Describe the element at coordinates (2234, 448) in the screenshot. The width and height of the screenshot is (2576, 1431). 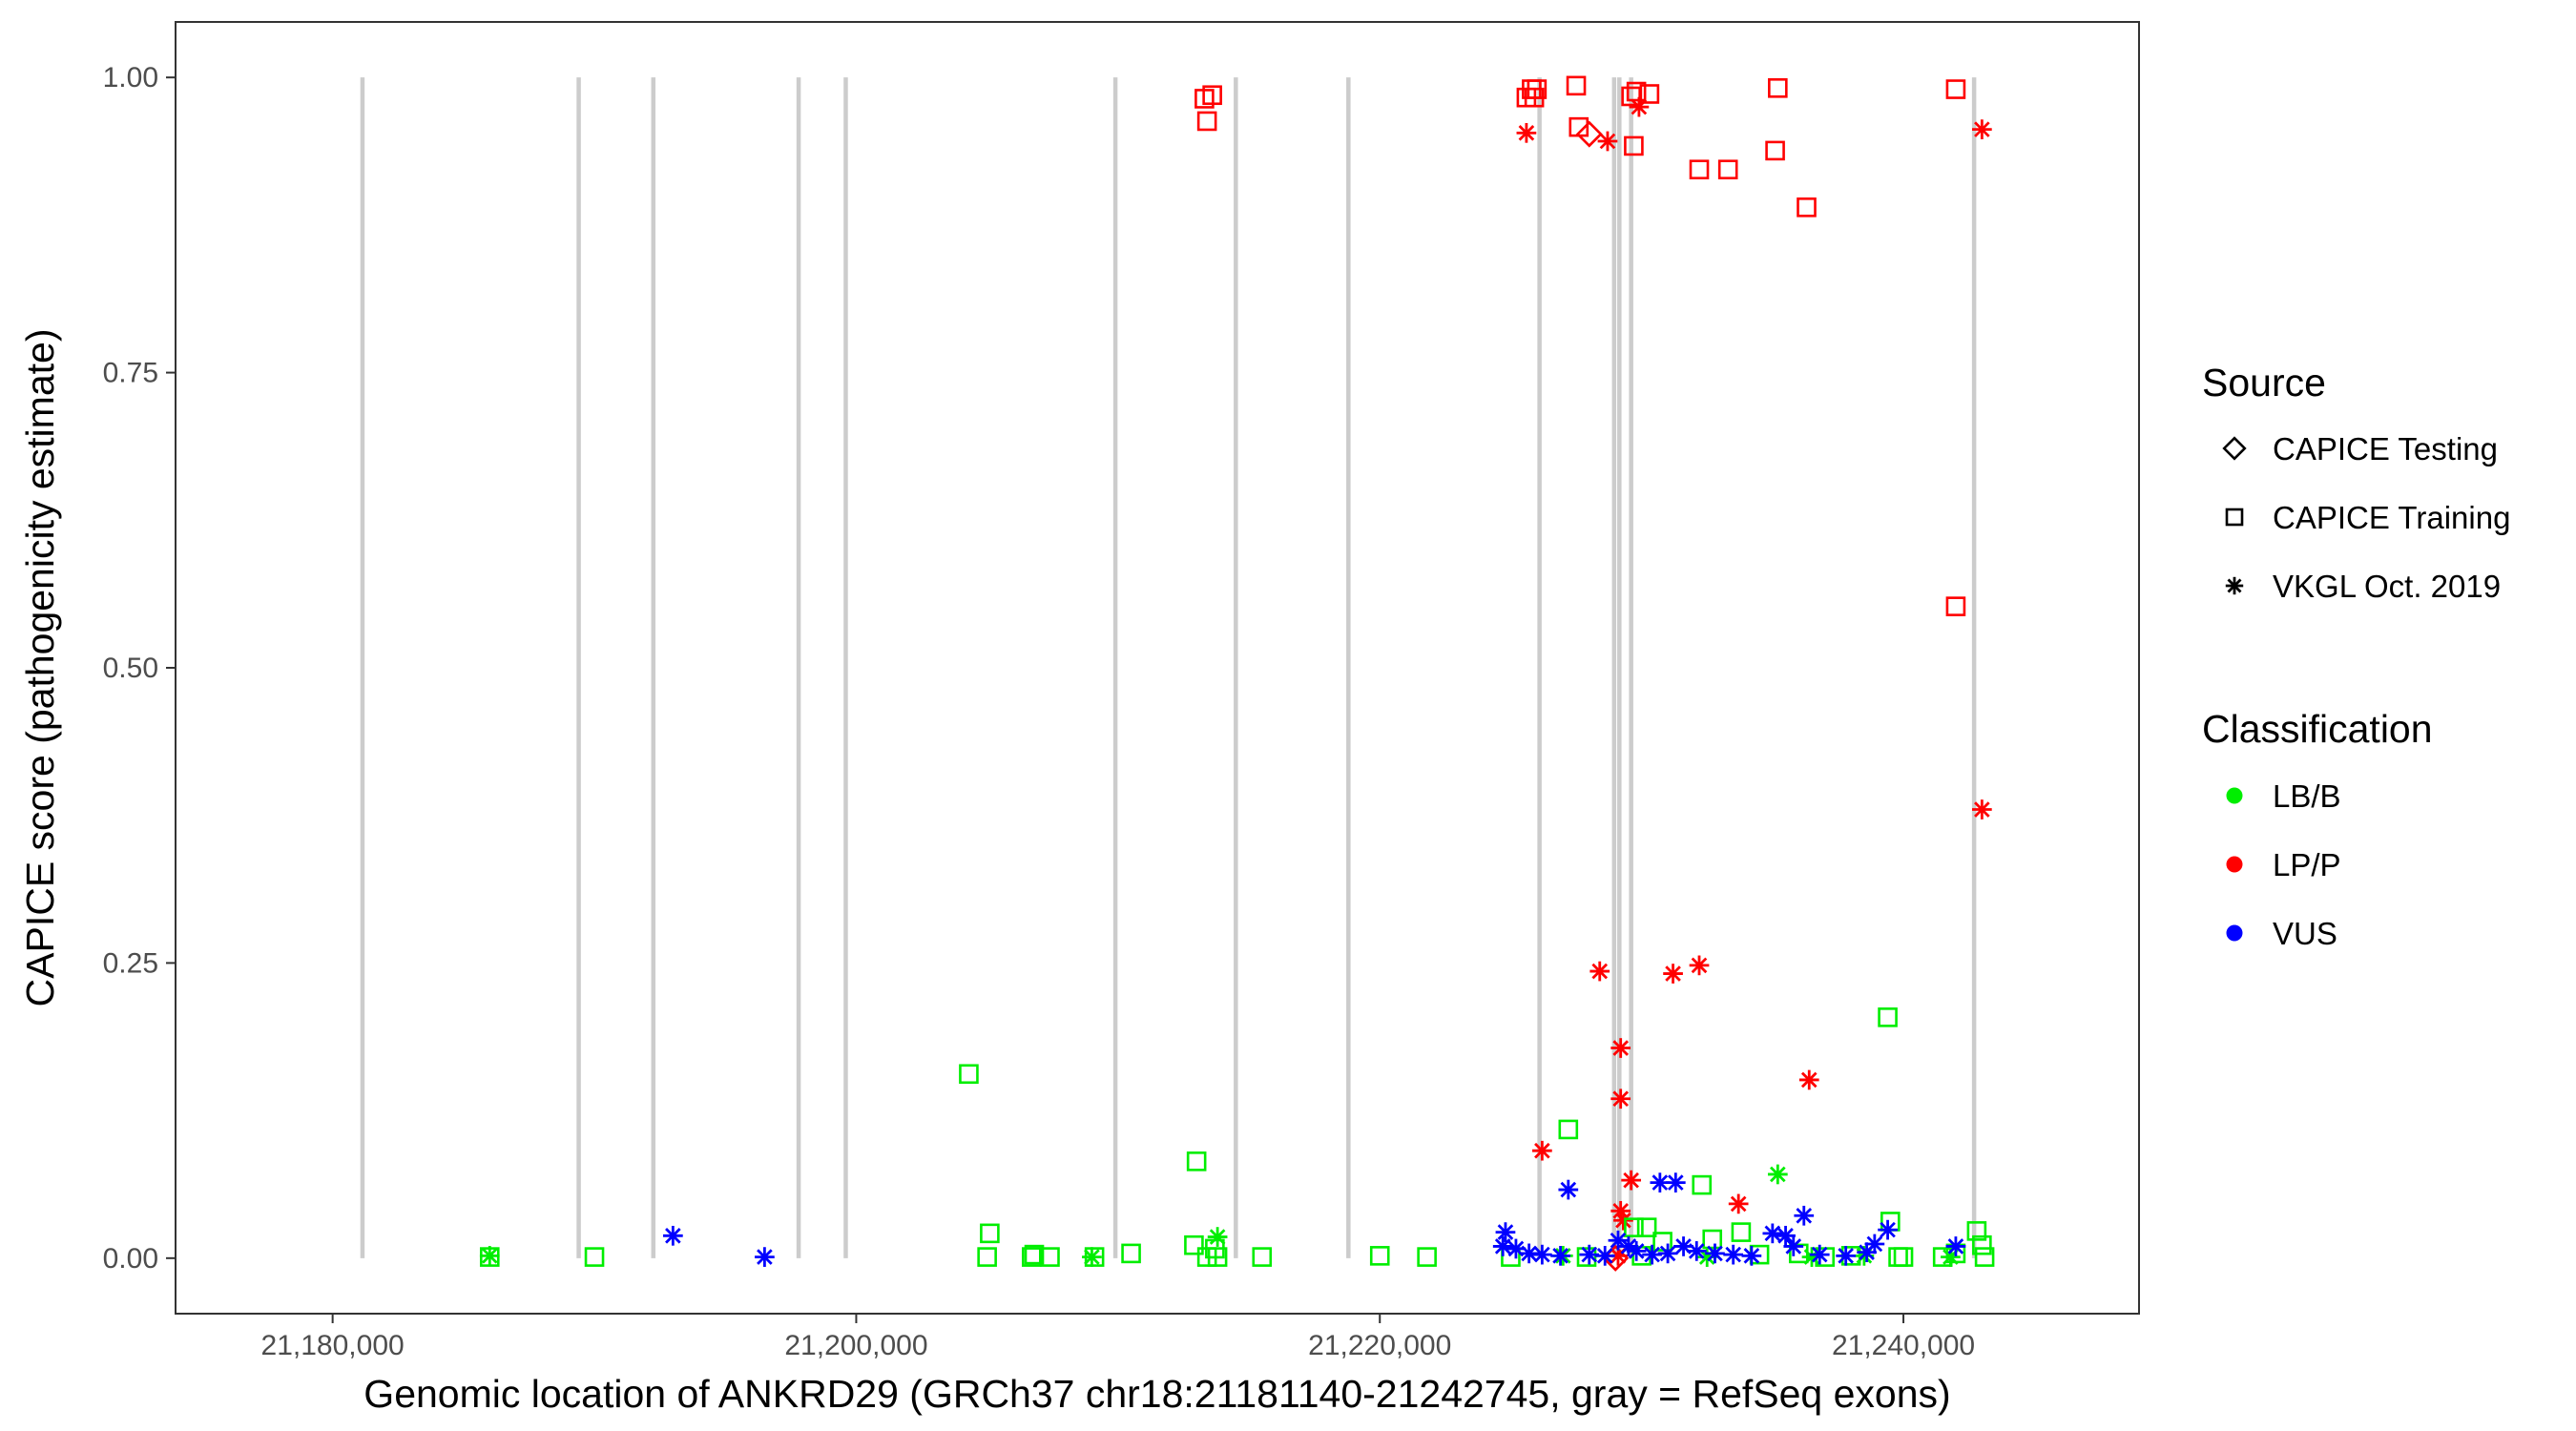
I see `legend-key-diamond` at that location.